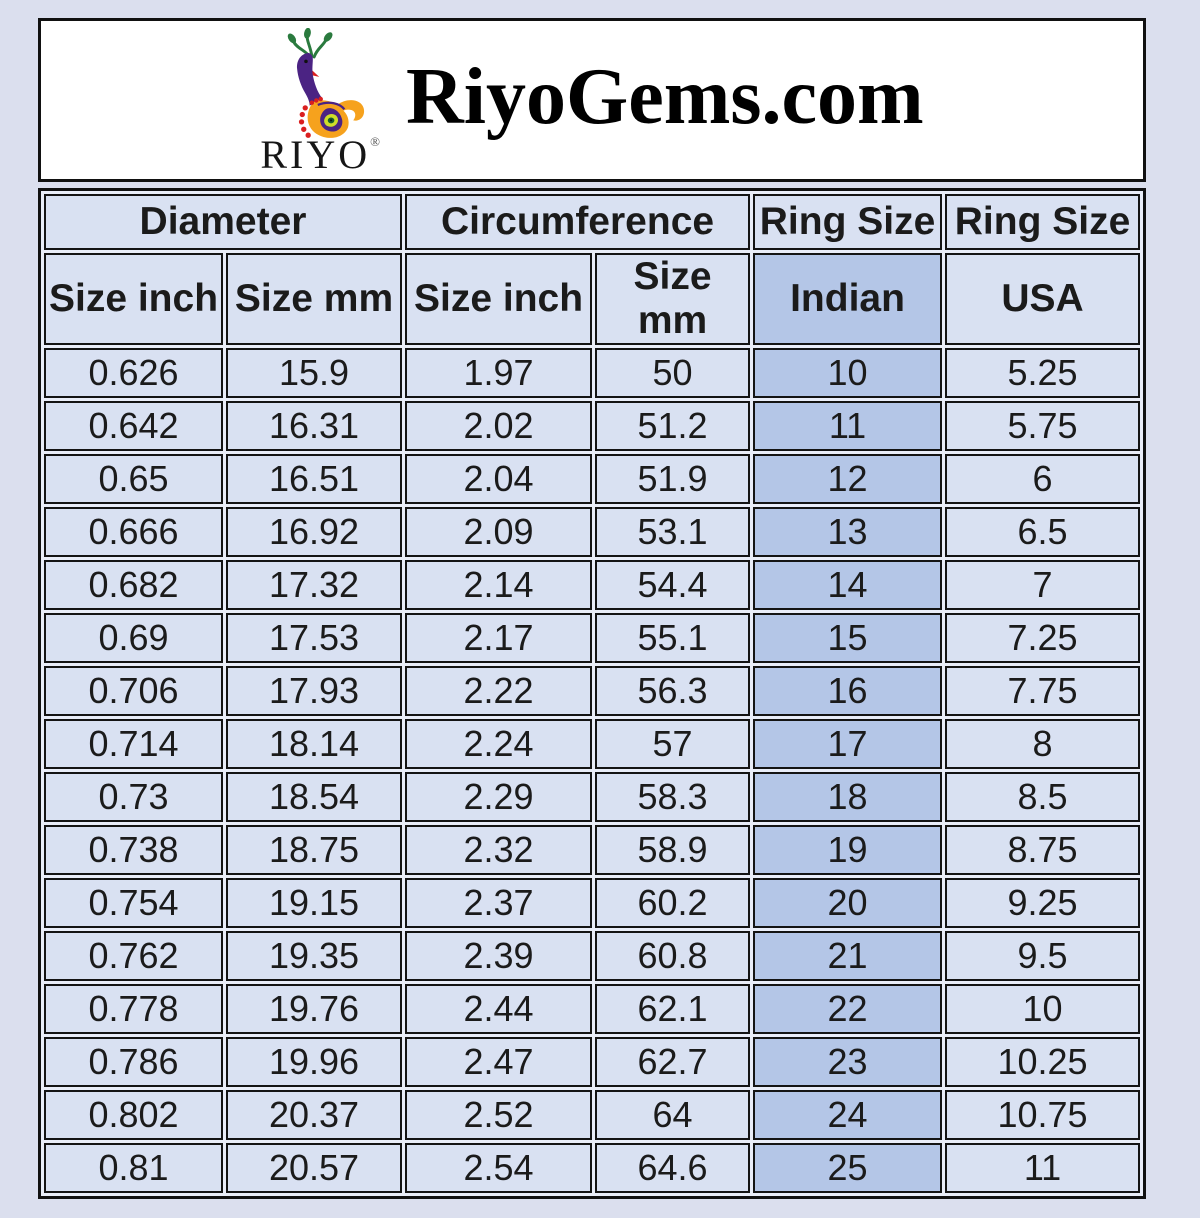 The image size is (1200, 1218). I want to click on cell-circumference-size-mm: 55.1, so click(673, 638).